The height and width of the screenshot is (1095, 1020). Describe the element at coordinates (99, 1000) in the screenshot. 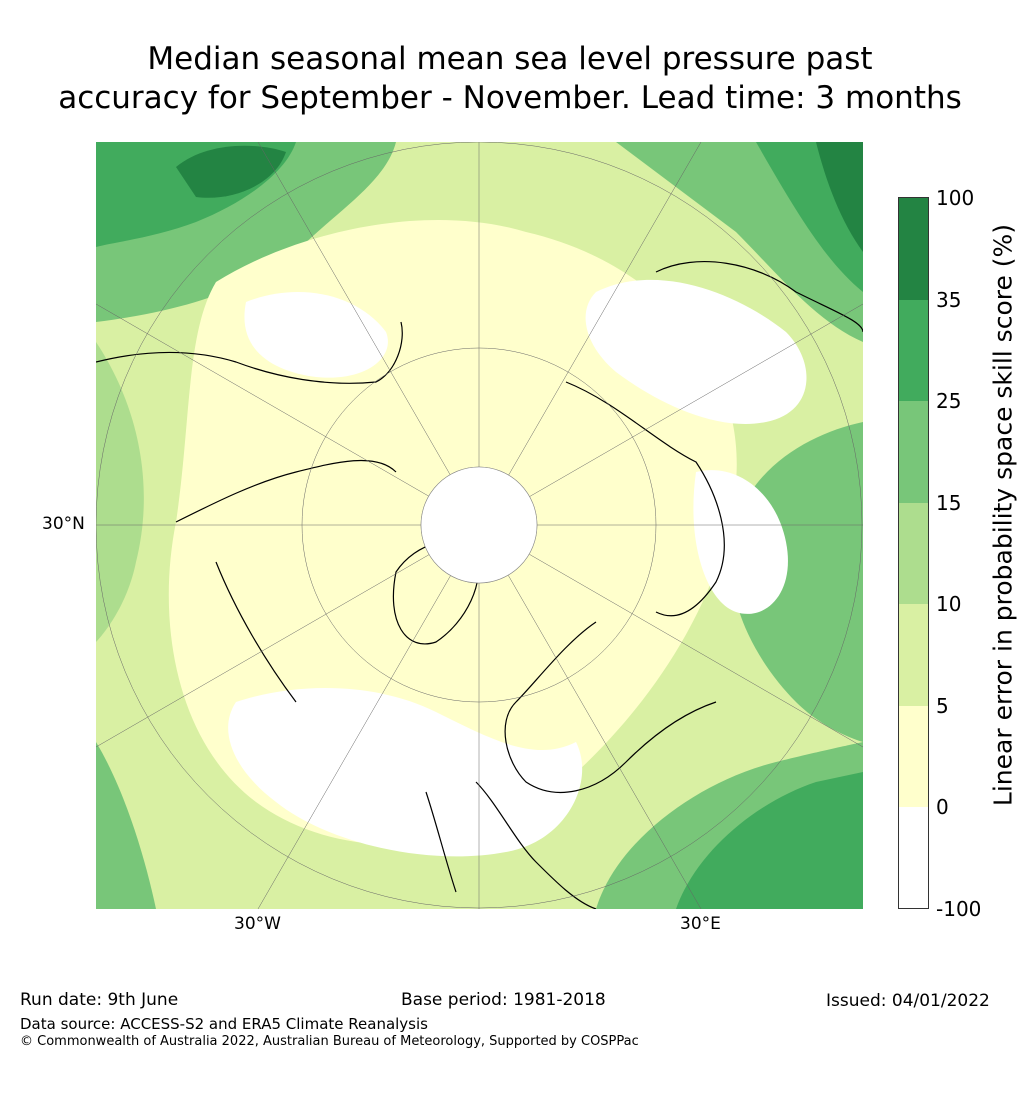

I see `run-date: Run date: 9th June` at that location.